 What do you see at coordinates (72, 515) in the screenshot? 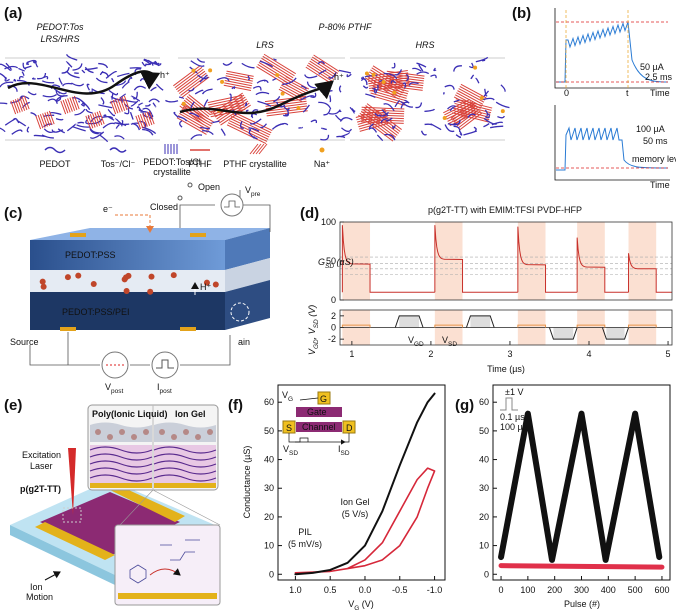
I see `spot` at bounding box center [72, 515].